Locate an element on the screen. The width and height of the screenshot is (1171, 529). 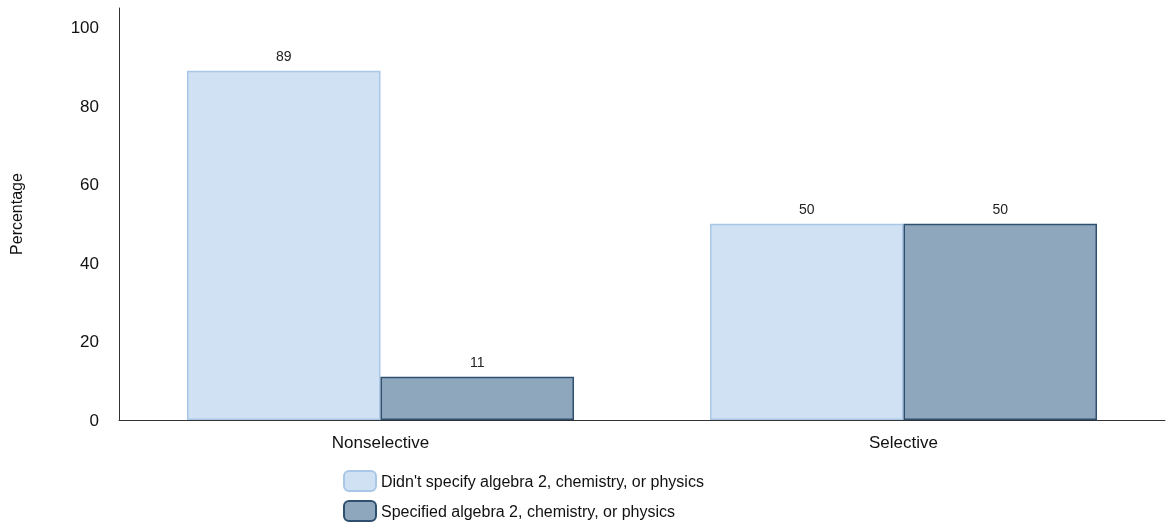
y-tick-label: 80 is located at coordinates (89, 106).